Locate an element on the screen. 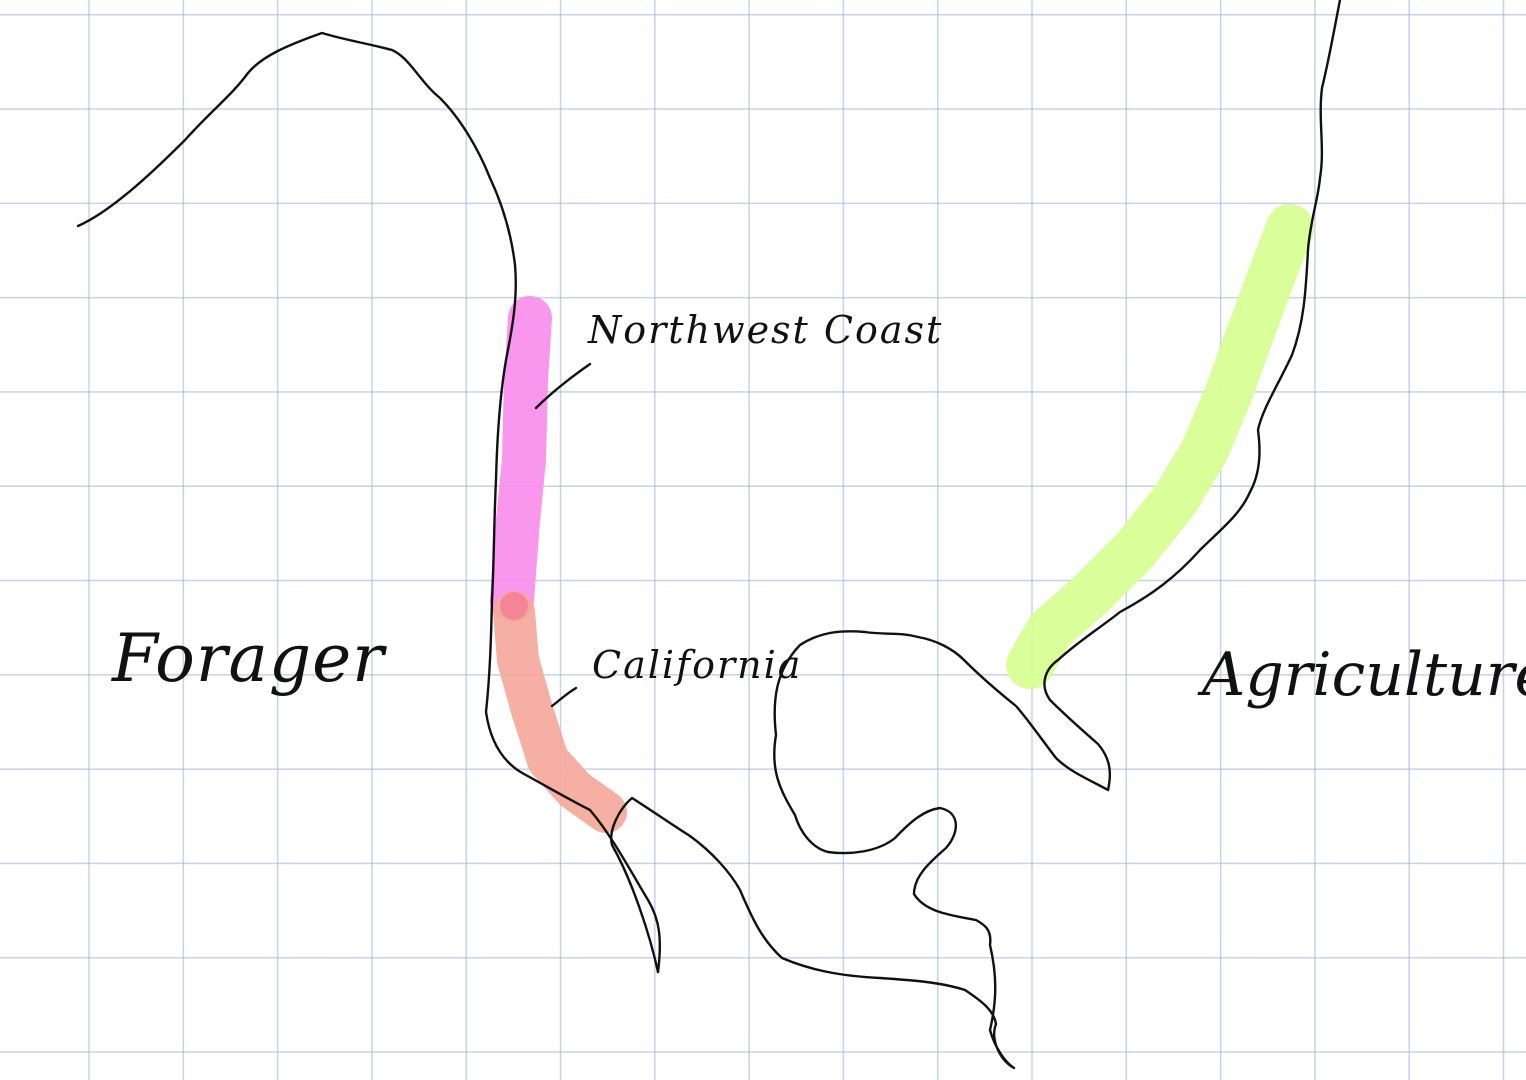  eastern-coastline is located at coordinates (1192, 396).